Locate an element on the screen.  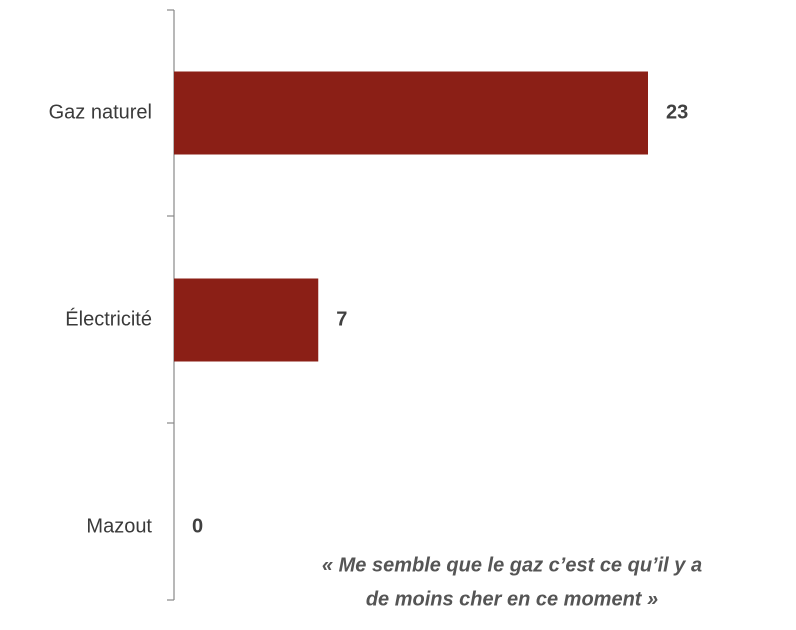
category-label: Gaz naturel is located at coordinates (100, 112).